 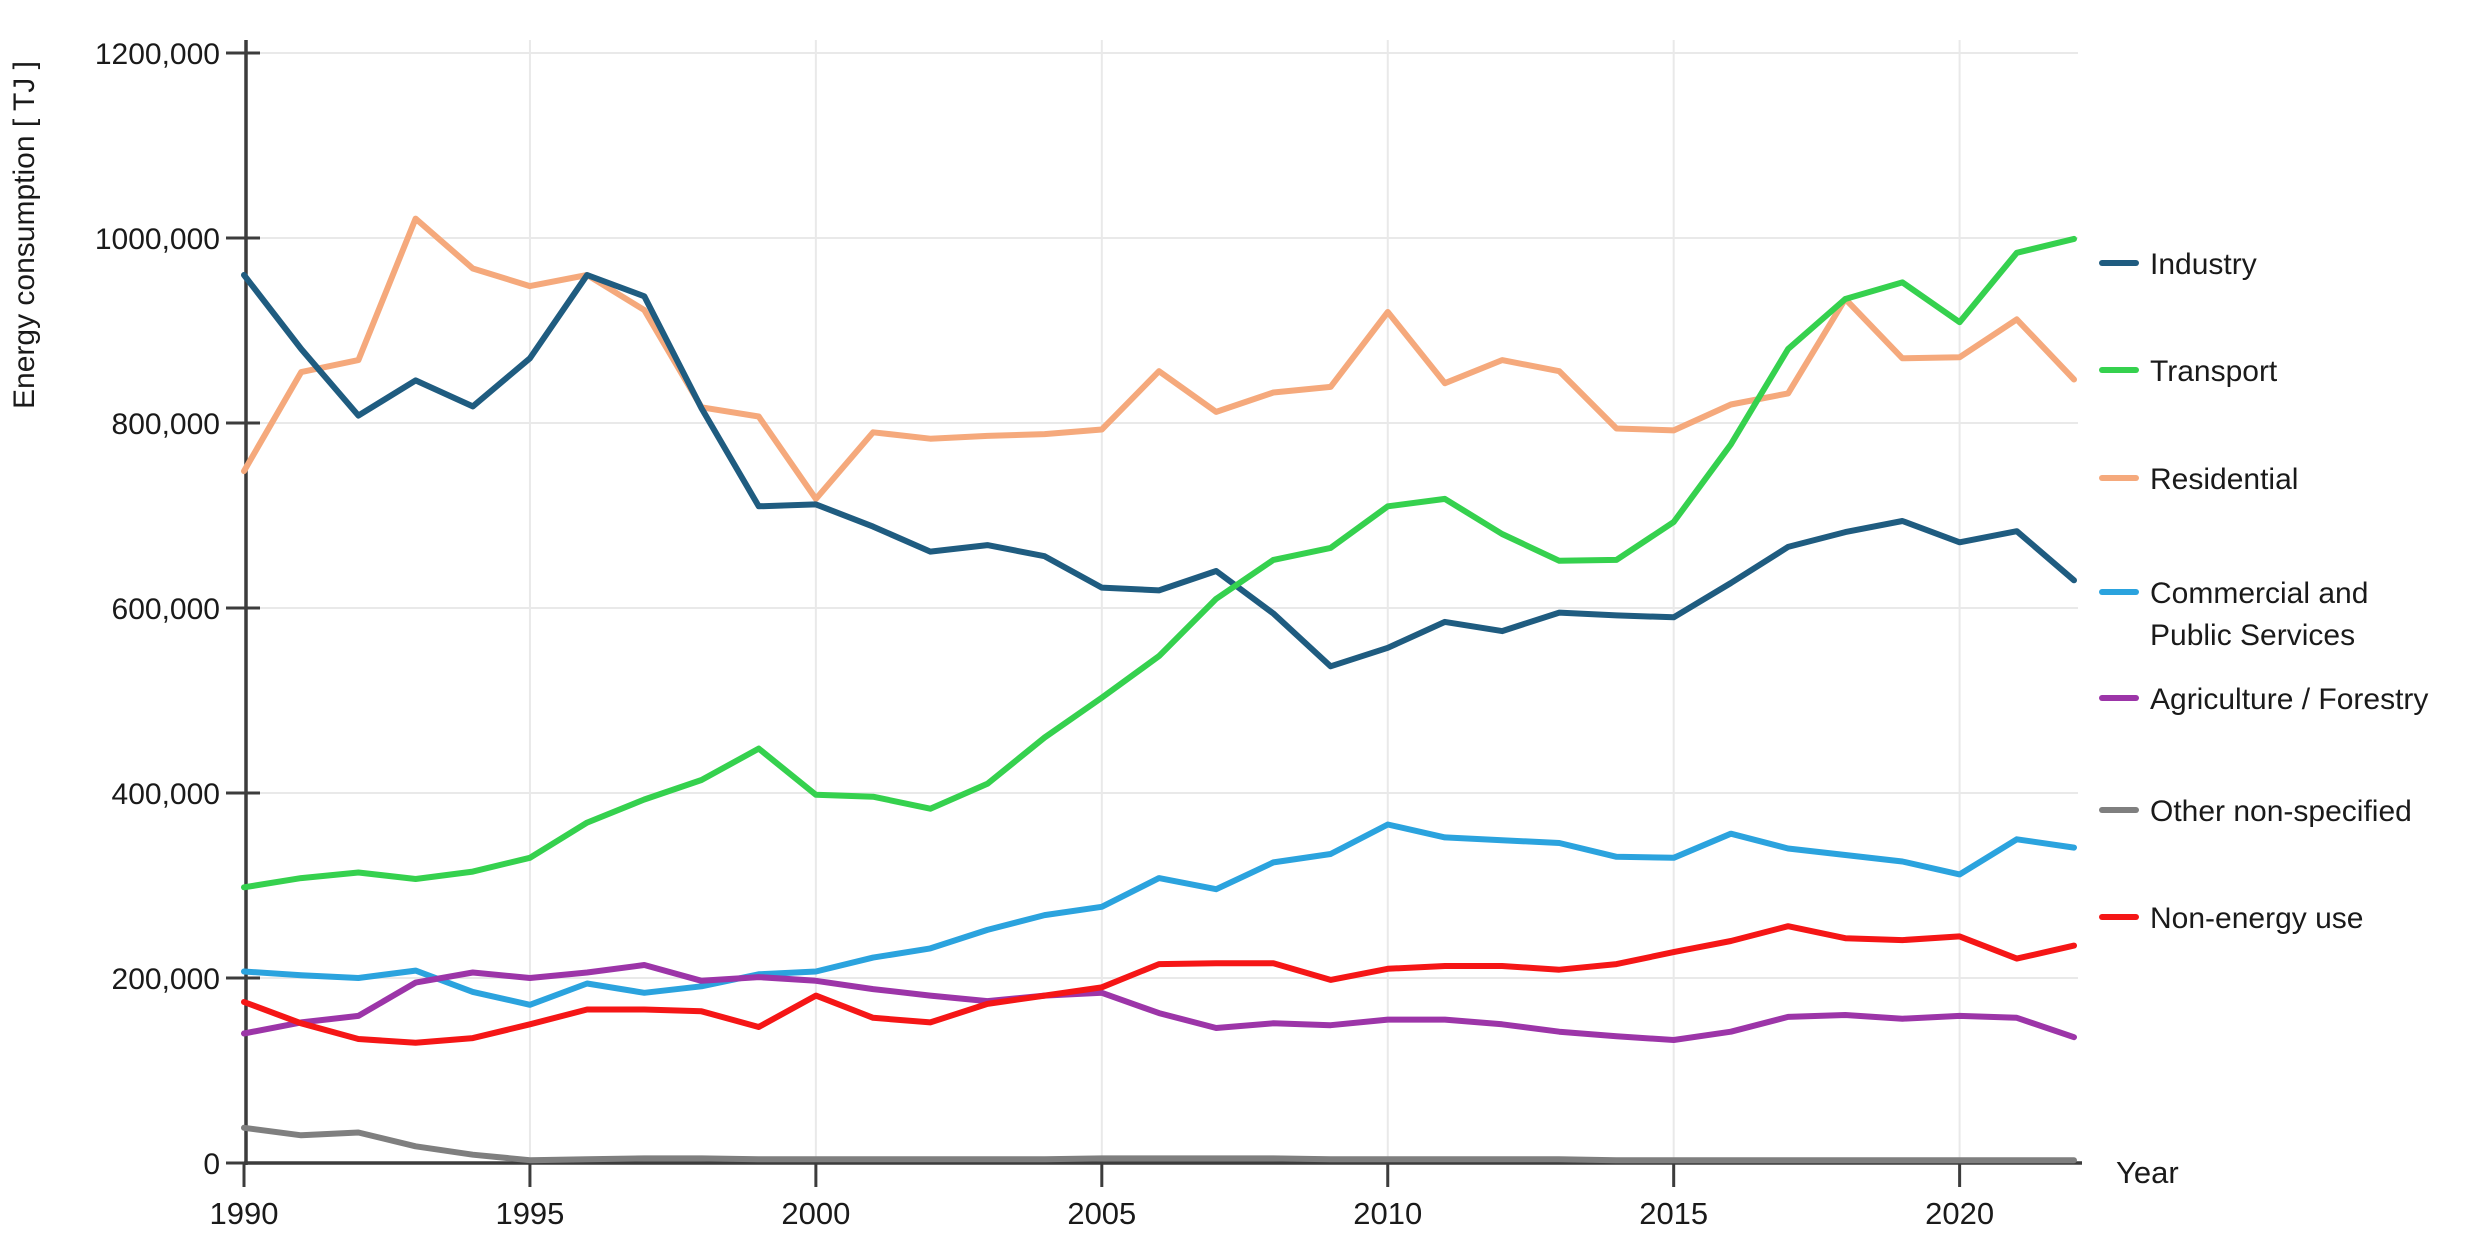 I want to click on y-tick-label: 600,000, so click(x=166, y=609).